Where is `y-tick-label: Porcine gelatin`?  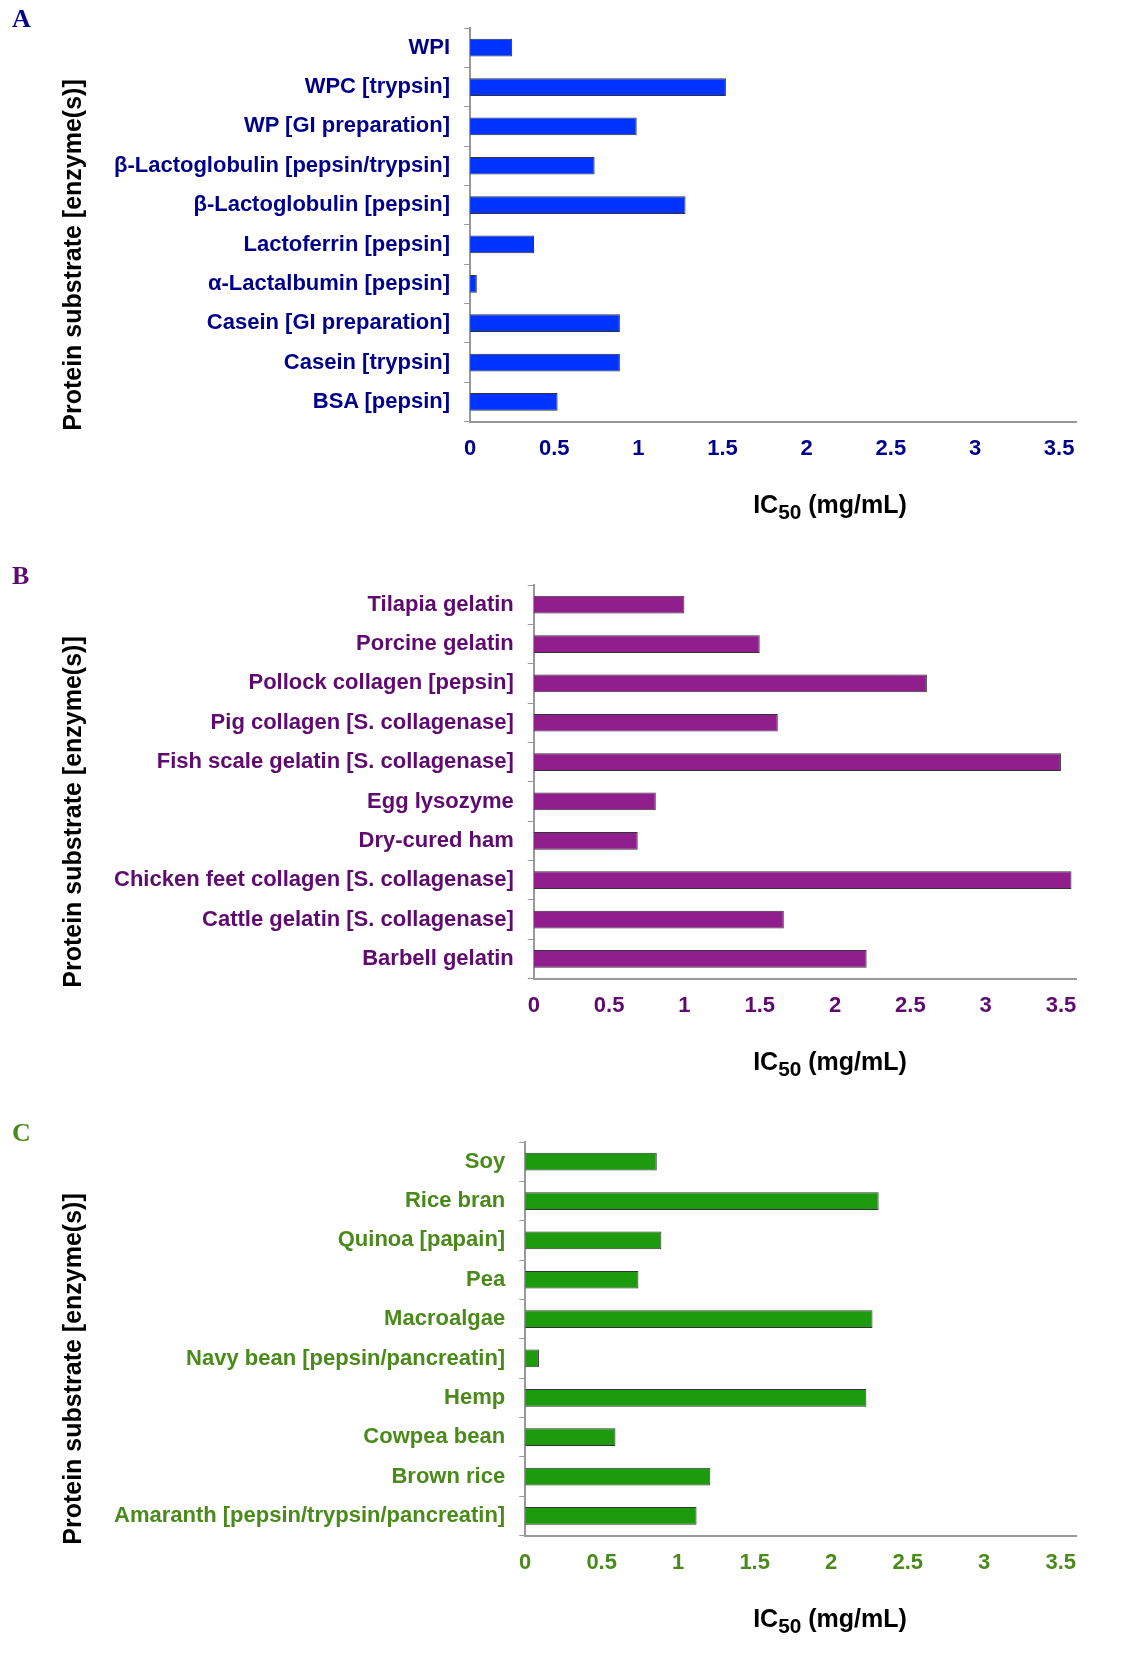
y-tick-label: Porcine gelatin is located at coordinates (435, 643).